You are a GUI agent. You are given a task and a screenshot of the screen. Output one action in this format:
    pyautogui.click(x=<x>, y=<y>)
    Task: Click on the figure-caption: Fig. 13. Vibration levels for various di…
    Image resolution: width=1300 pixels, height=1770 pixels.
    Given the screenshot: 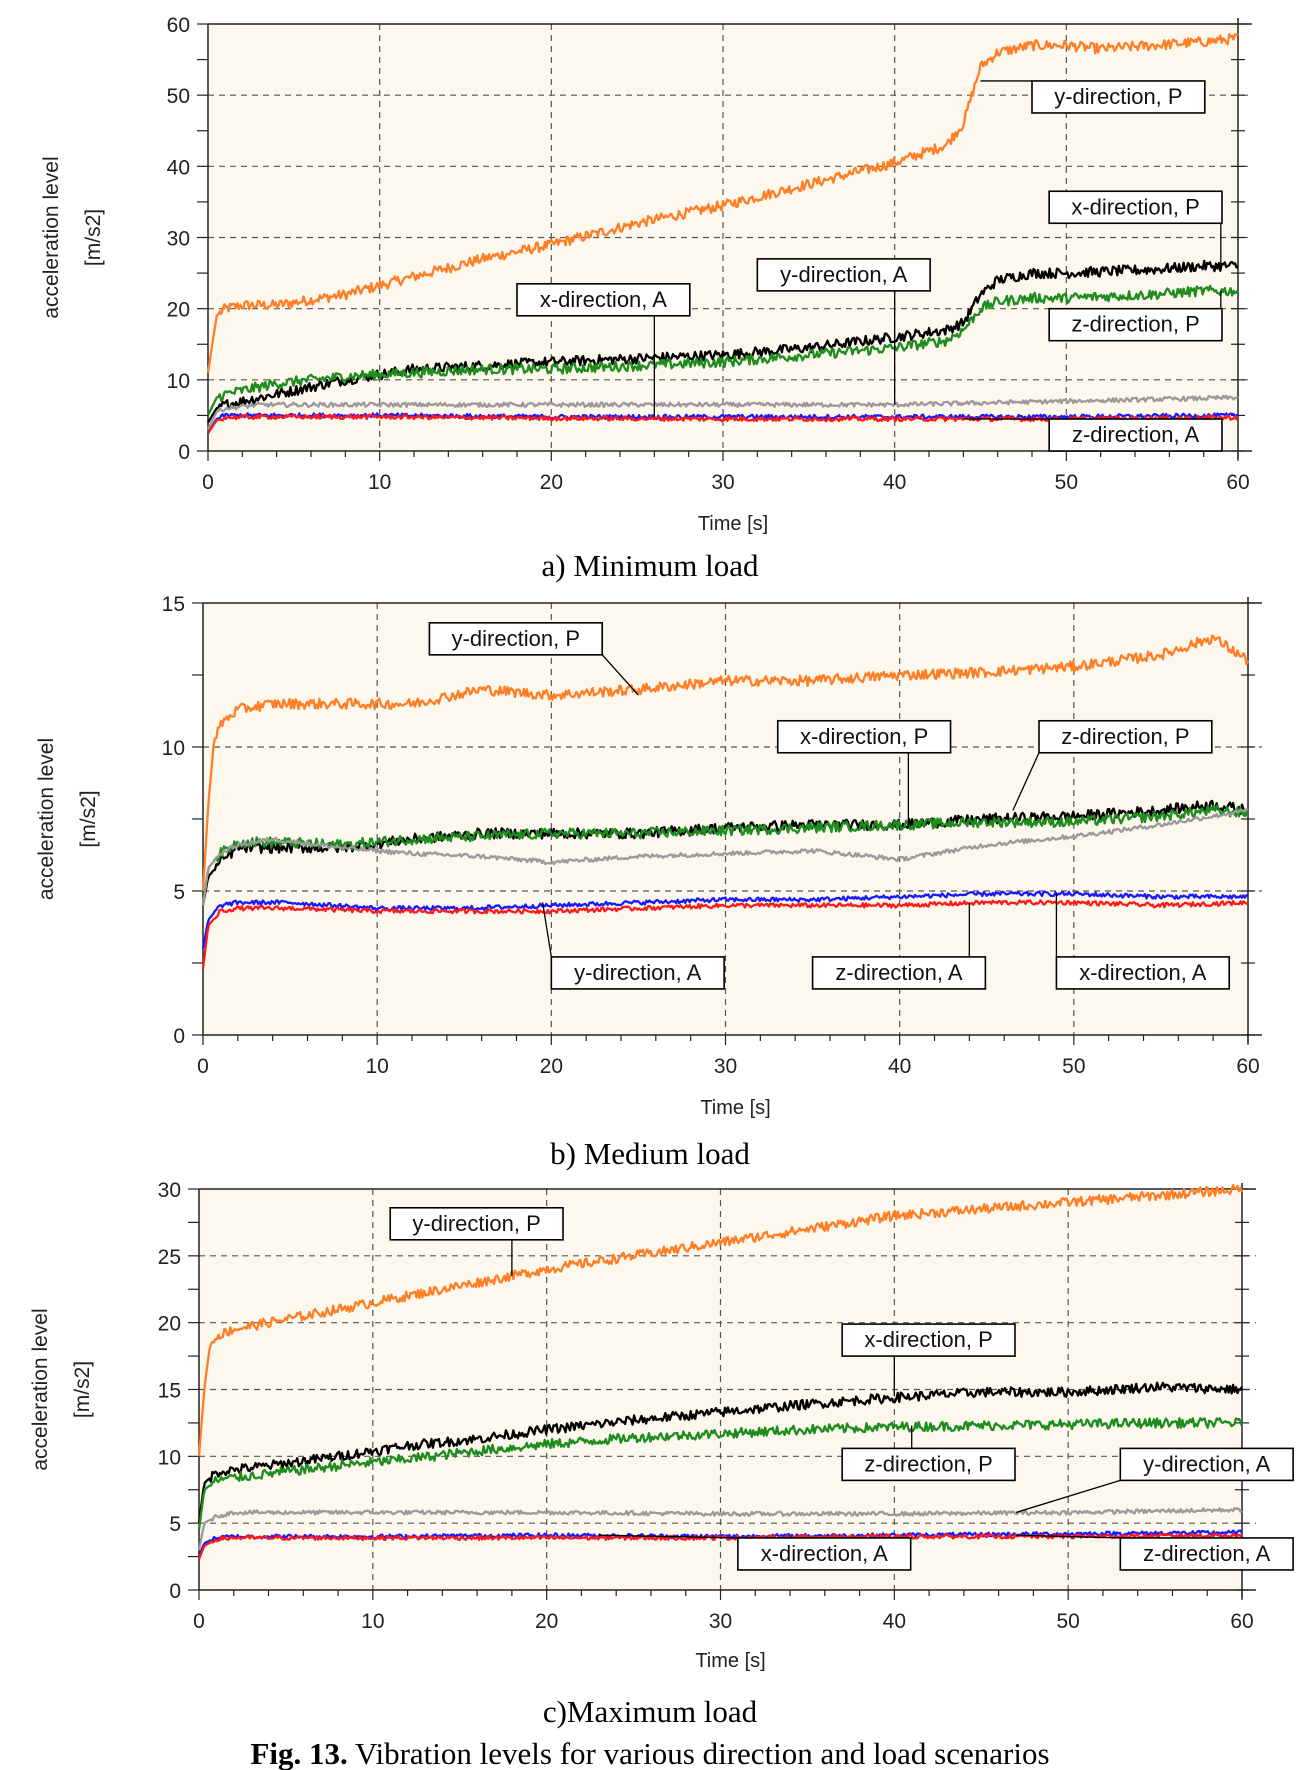 What is the action you would take?
    pyautogui.click(x=649, y=1753)
    